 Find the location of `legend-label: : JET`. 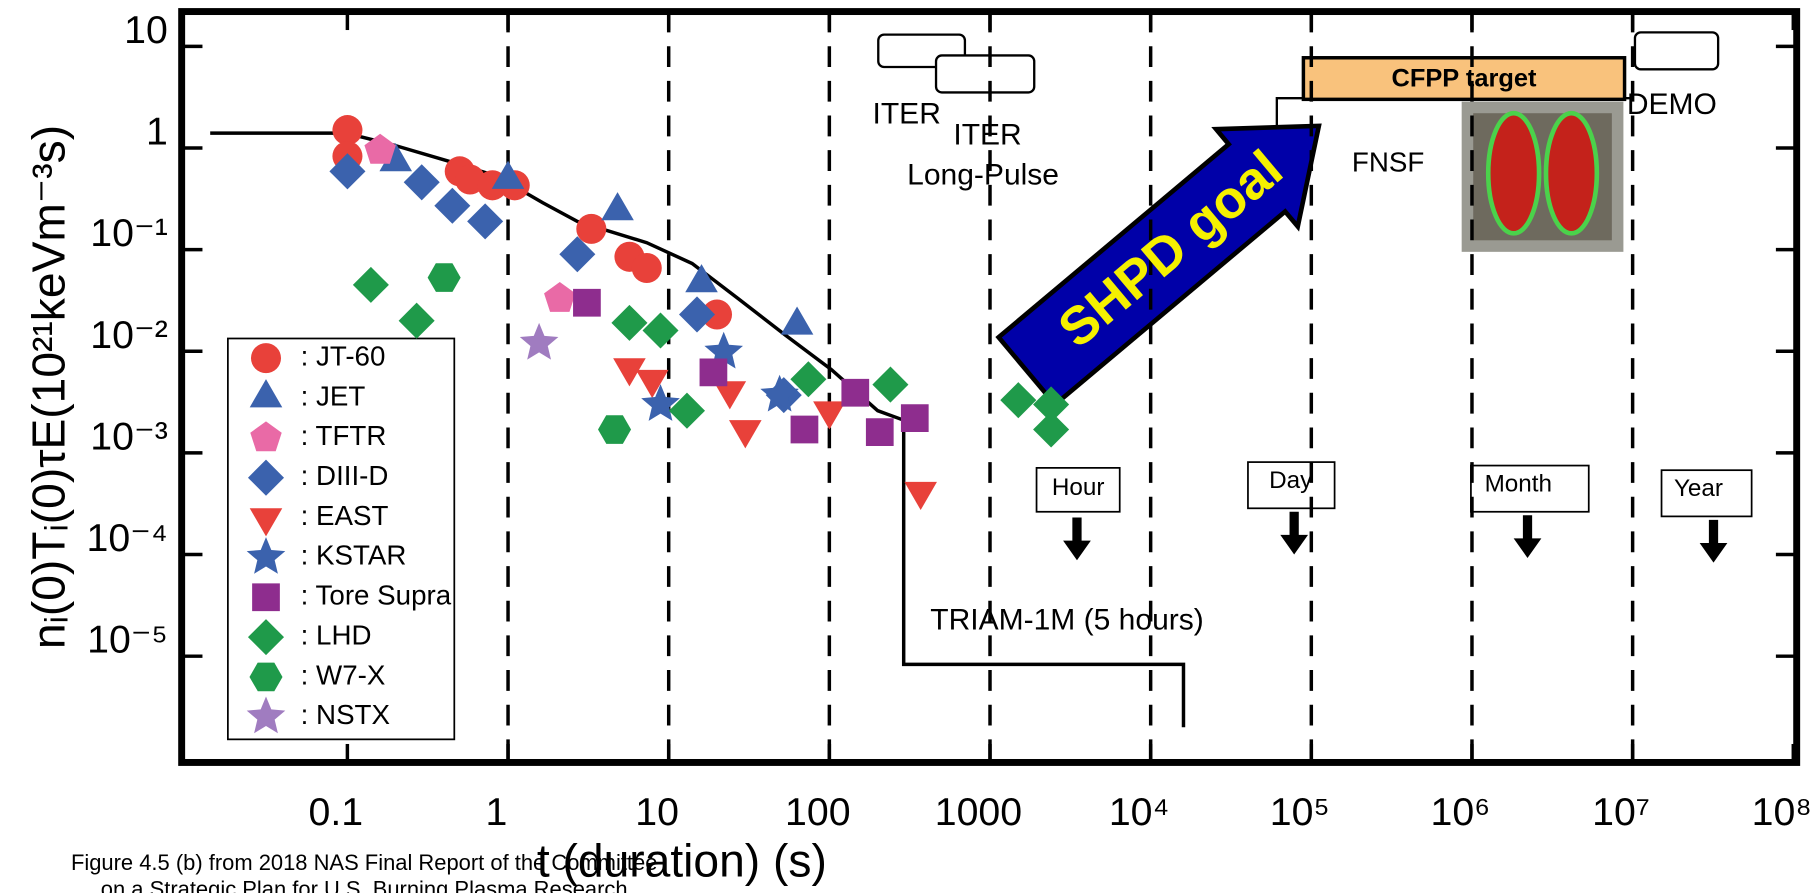

legend-label: : JET is located at coordinates (333, 395).